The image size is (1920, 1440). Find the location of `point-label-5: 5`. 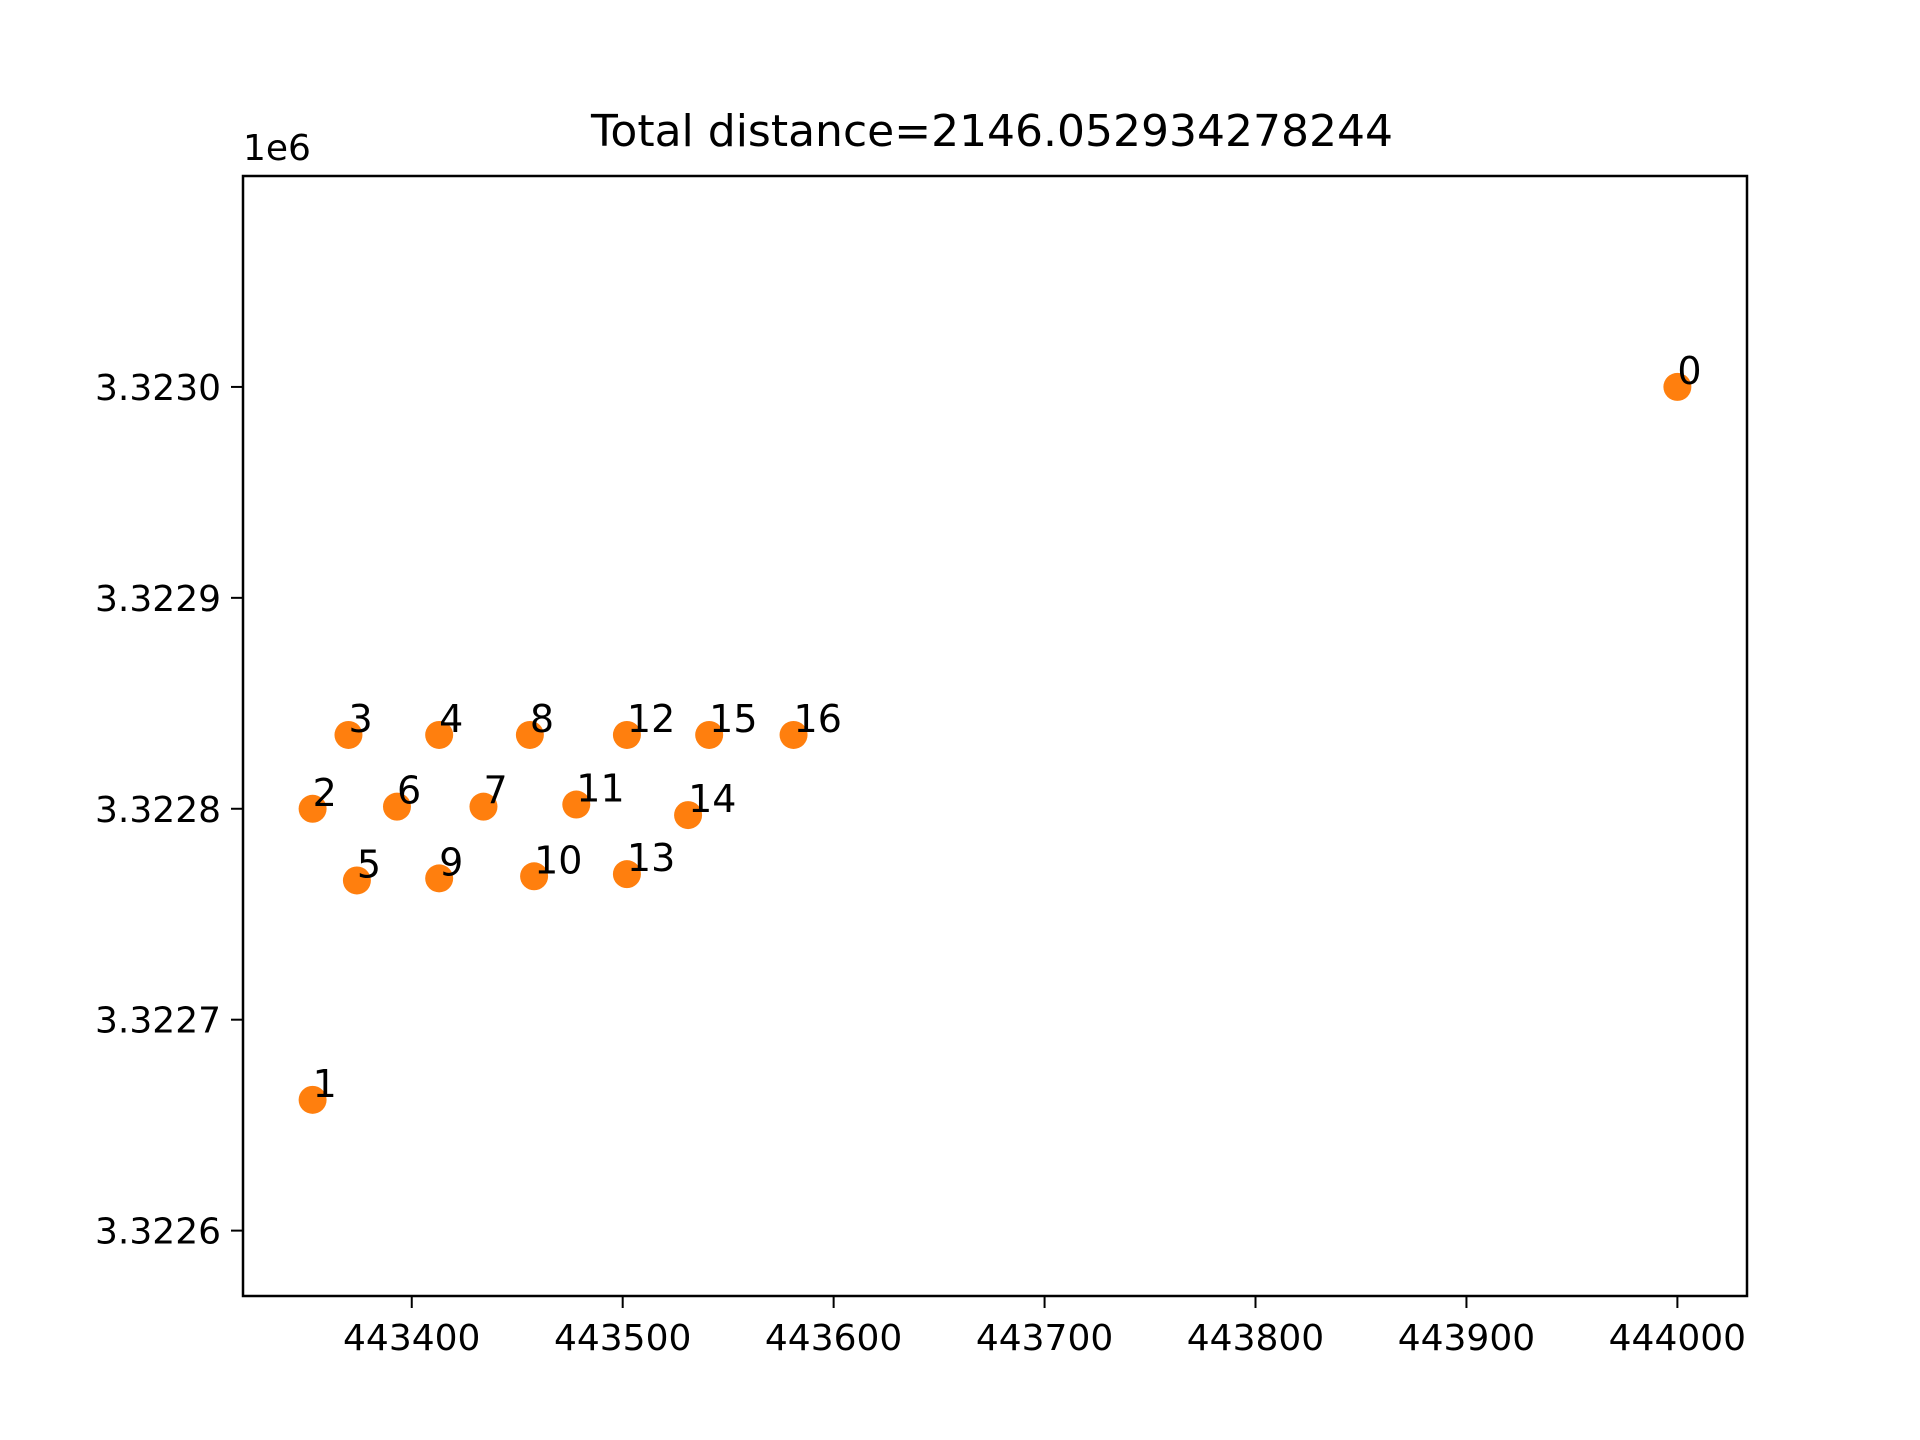

point-label-5: 5 is located at coordinates (369, 864).